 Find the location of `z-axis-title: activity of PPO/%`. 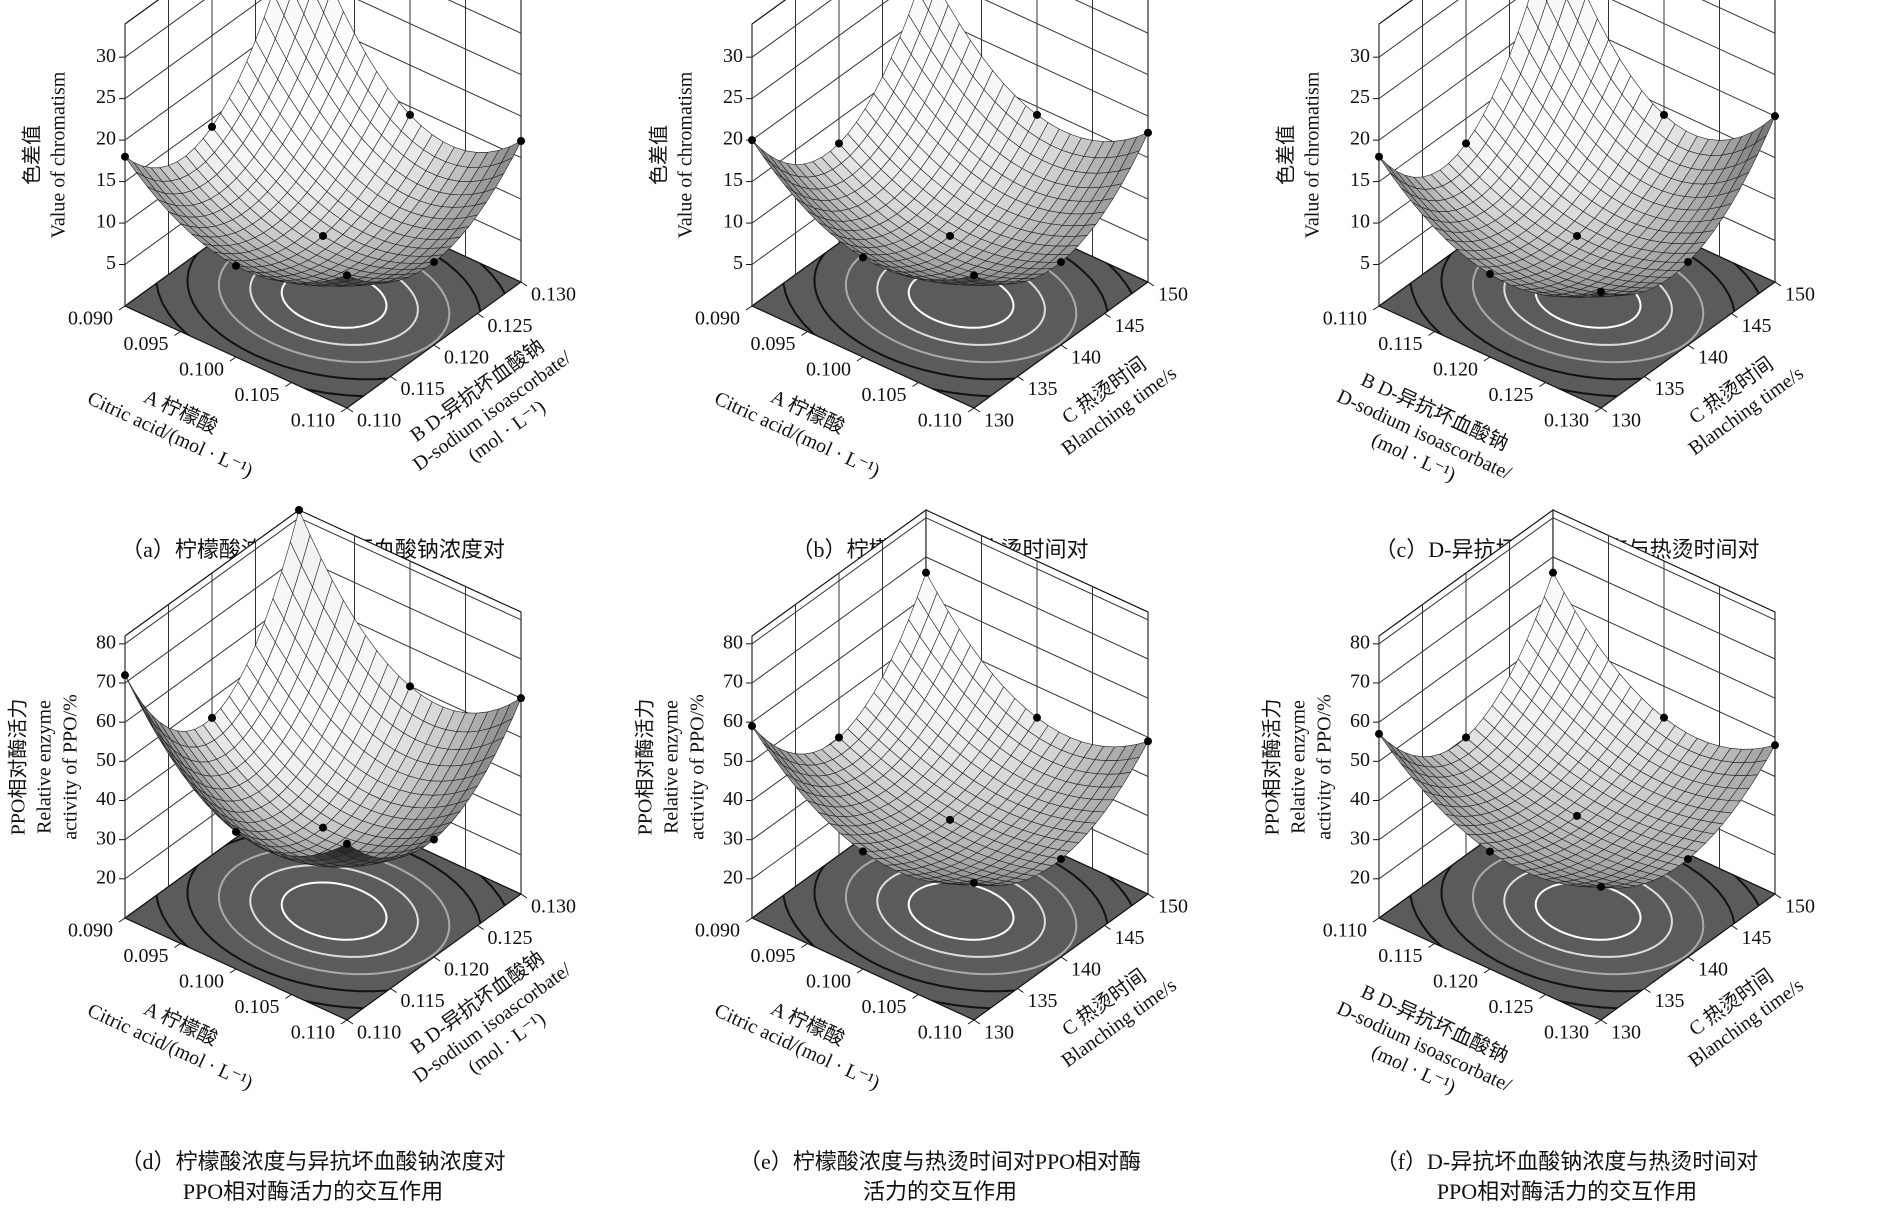

z-axis-title: activity of PPO/% is located at coordinates (71, 767).